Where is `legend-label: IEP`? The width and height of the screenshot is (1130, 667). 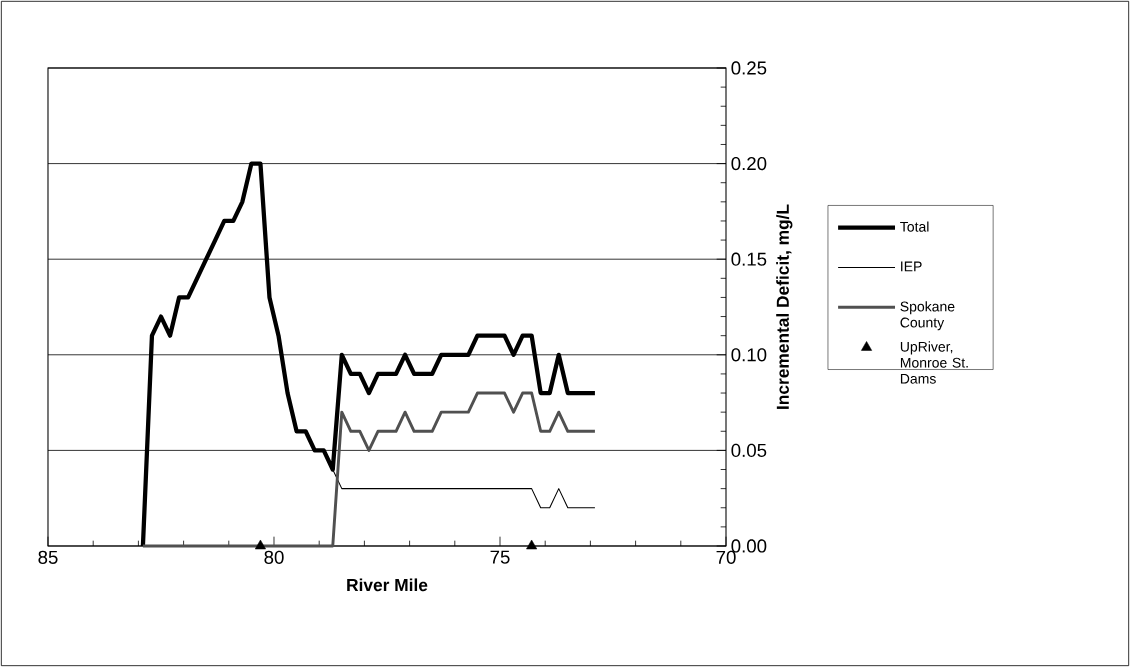 legend-label: IEP is located at coordinates (911, 266).